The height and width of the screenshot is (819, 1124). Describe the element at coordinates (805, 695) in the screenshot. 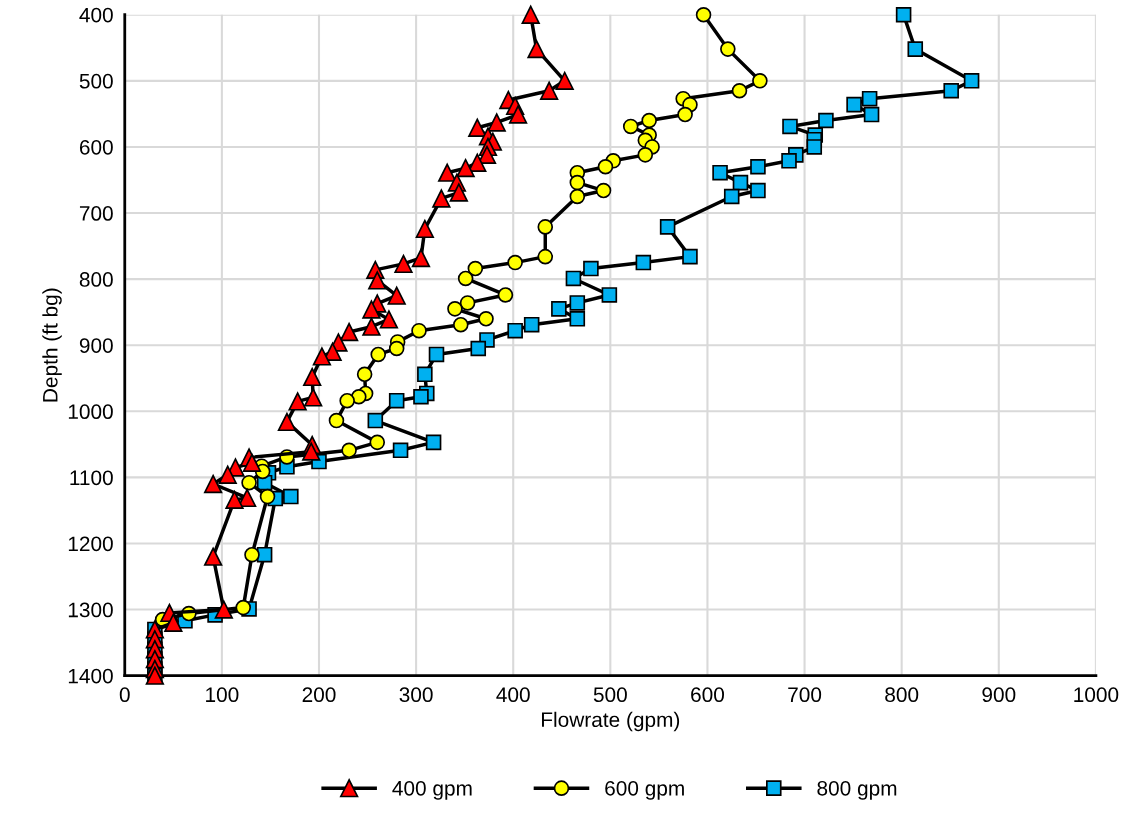

I see `x-tick-label: 700` at that location.